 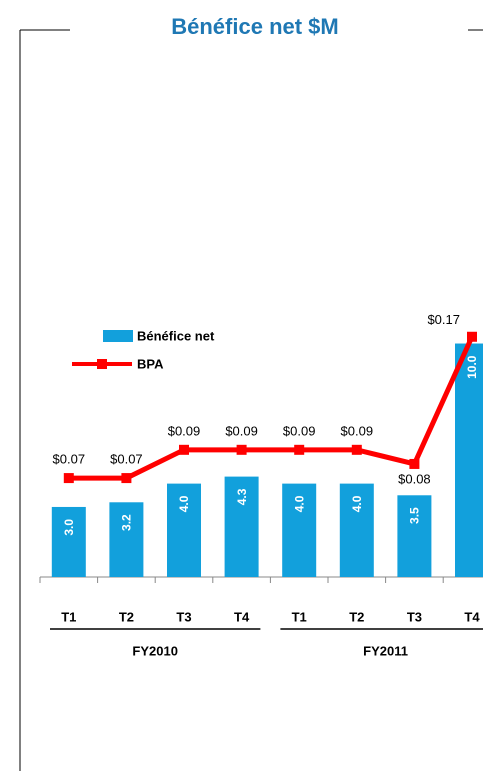 What do you see at coordinates (176, 335) in the screenshot?
I see `legend-label: Bénéfice net` at bounding box center [176, 335].